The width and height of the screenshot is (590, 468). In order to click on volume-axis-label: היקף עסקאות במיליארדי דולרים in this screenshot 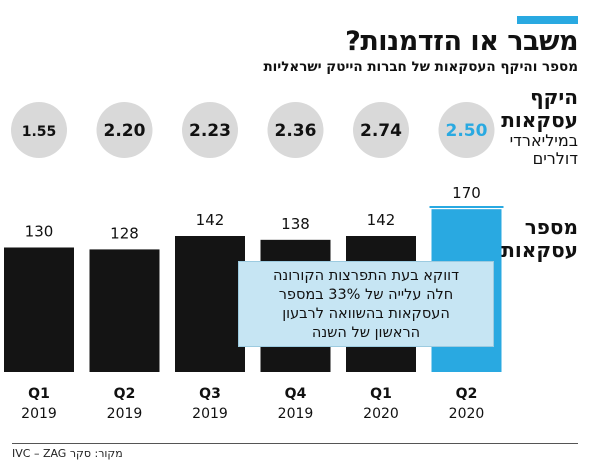, I will do `click(539, 127)`.